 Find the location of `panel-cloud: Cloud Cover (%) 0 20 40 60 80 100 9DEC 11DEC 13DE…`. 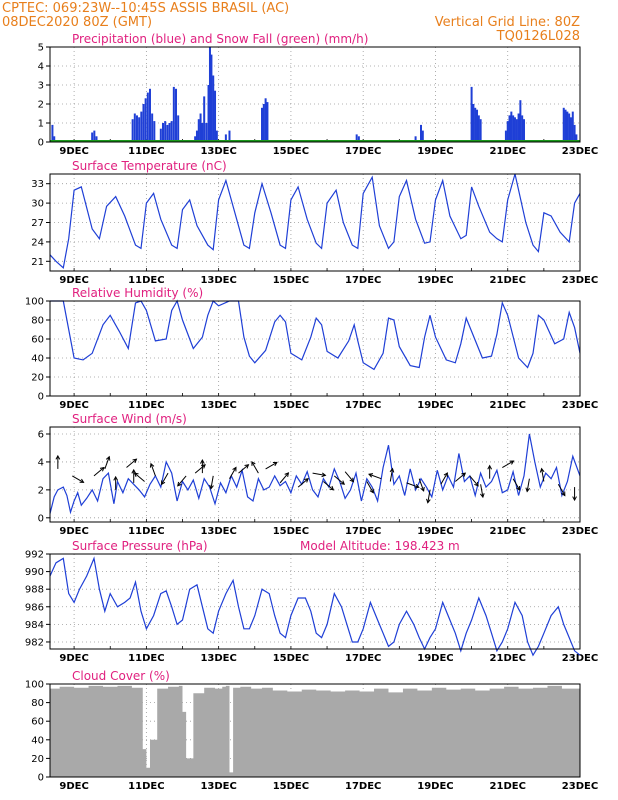

panel-cloud: Cloud Cover (%) 0 20 40 60 80 100 9DEC 11DEC 13DE… is located at coordinates (311, 730).